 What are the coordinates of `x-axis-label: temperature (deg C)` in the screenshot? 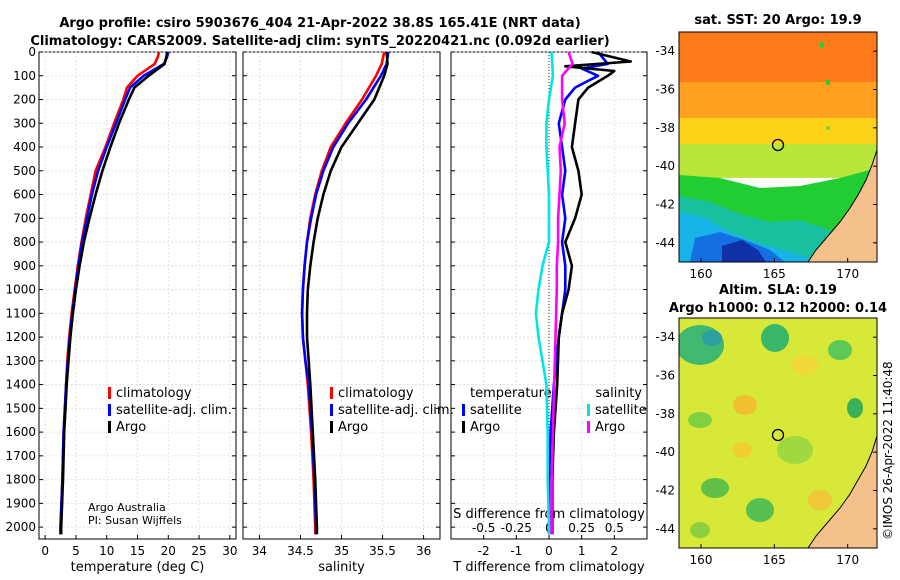 It's located at (138, 567).